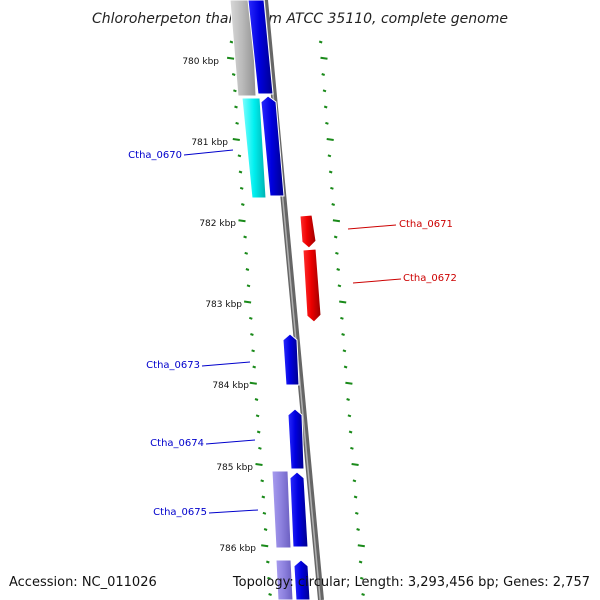 This screenshot has height=600, width=600. Describe the element at coordinates (284, 579) in the screenshot. I see `gene-lavender-lower` at that location.